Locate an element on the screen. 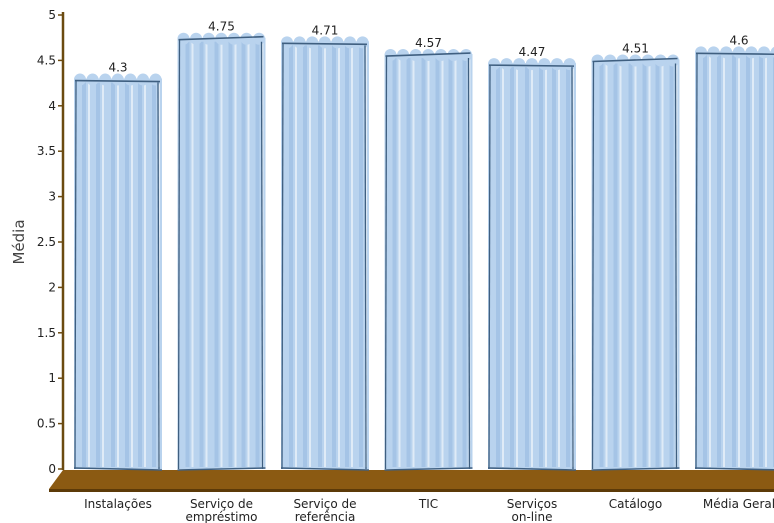 The width and height of the screenshot is (774, 523). x-tick-label: Serviço de empréstimo is located at coordinates (221, 510).